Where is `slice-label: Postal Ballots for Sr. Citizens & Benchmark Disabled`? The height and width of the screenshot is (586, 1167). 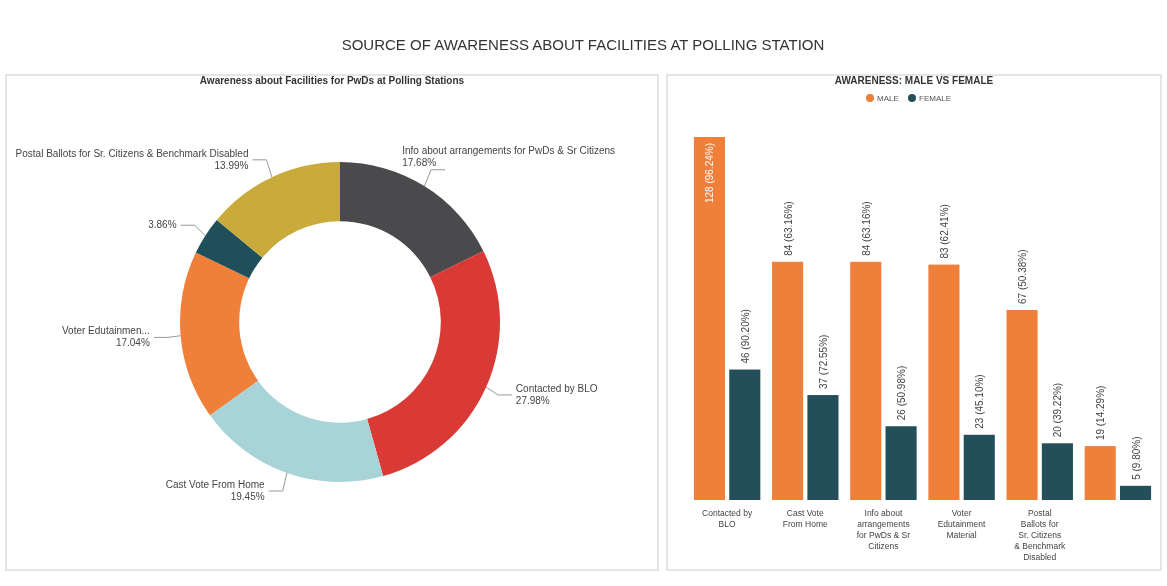
slice-label: Postal Ballots for Sr. Citizens & Benchmark Disabled is located at coordinates (132, 153).